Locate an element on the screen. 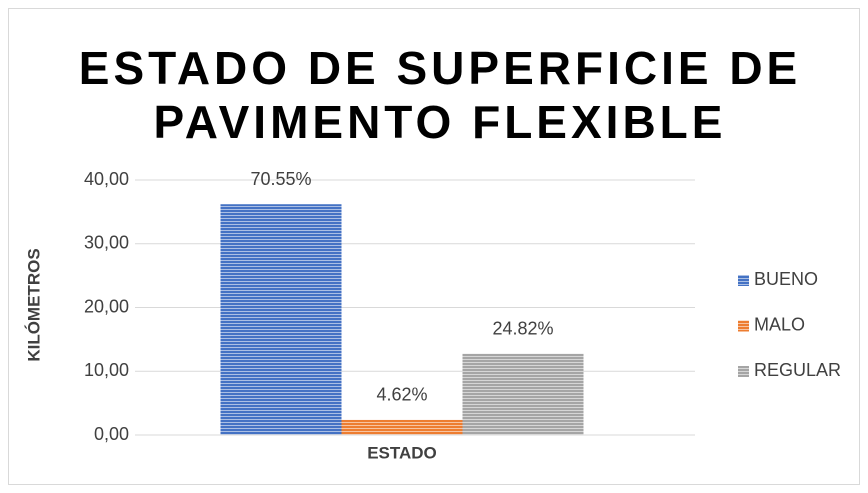 The height and width of the screenshot is (493, 868). data-label: 70.55% is located at coordinates (280, 179).